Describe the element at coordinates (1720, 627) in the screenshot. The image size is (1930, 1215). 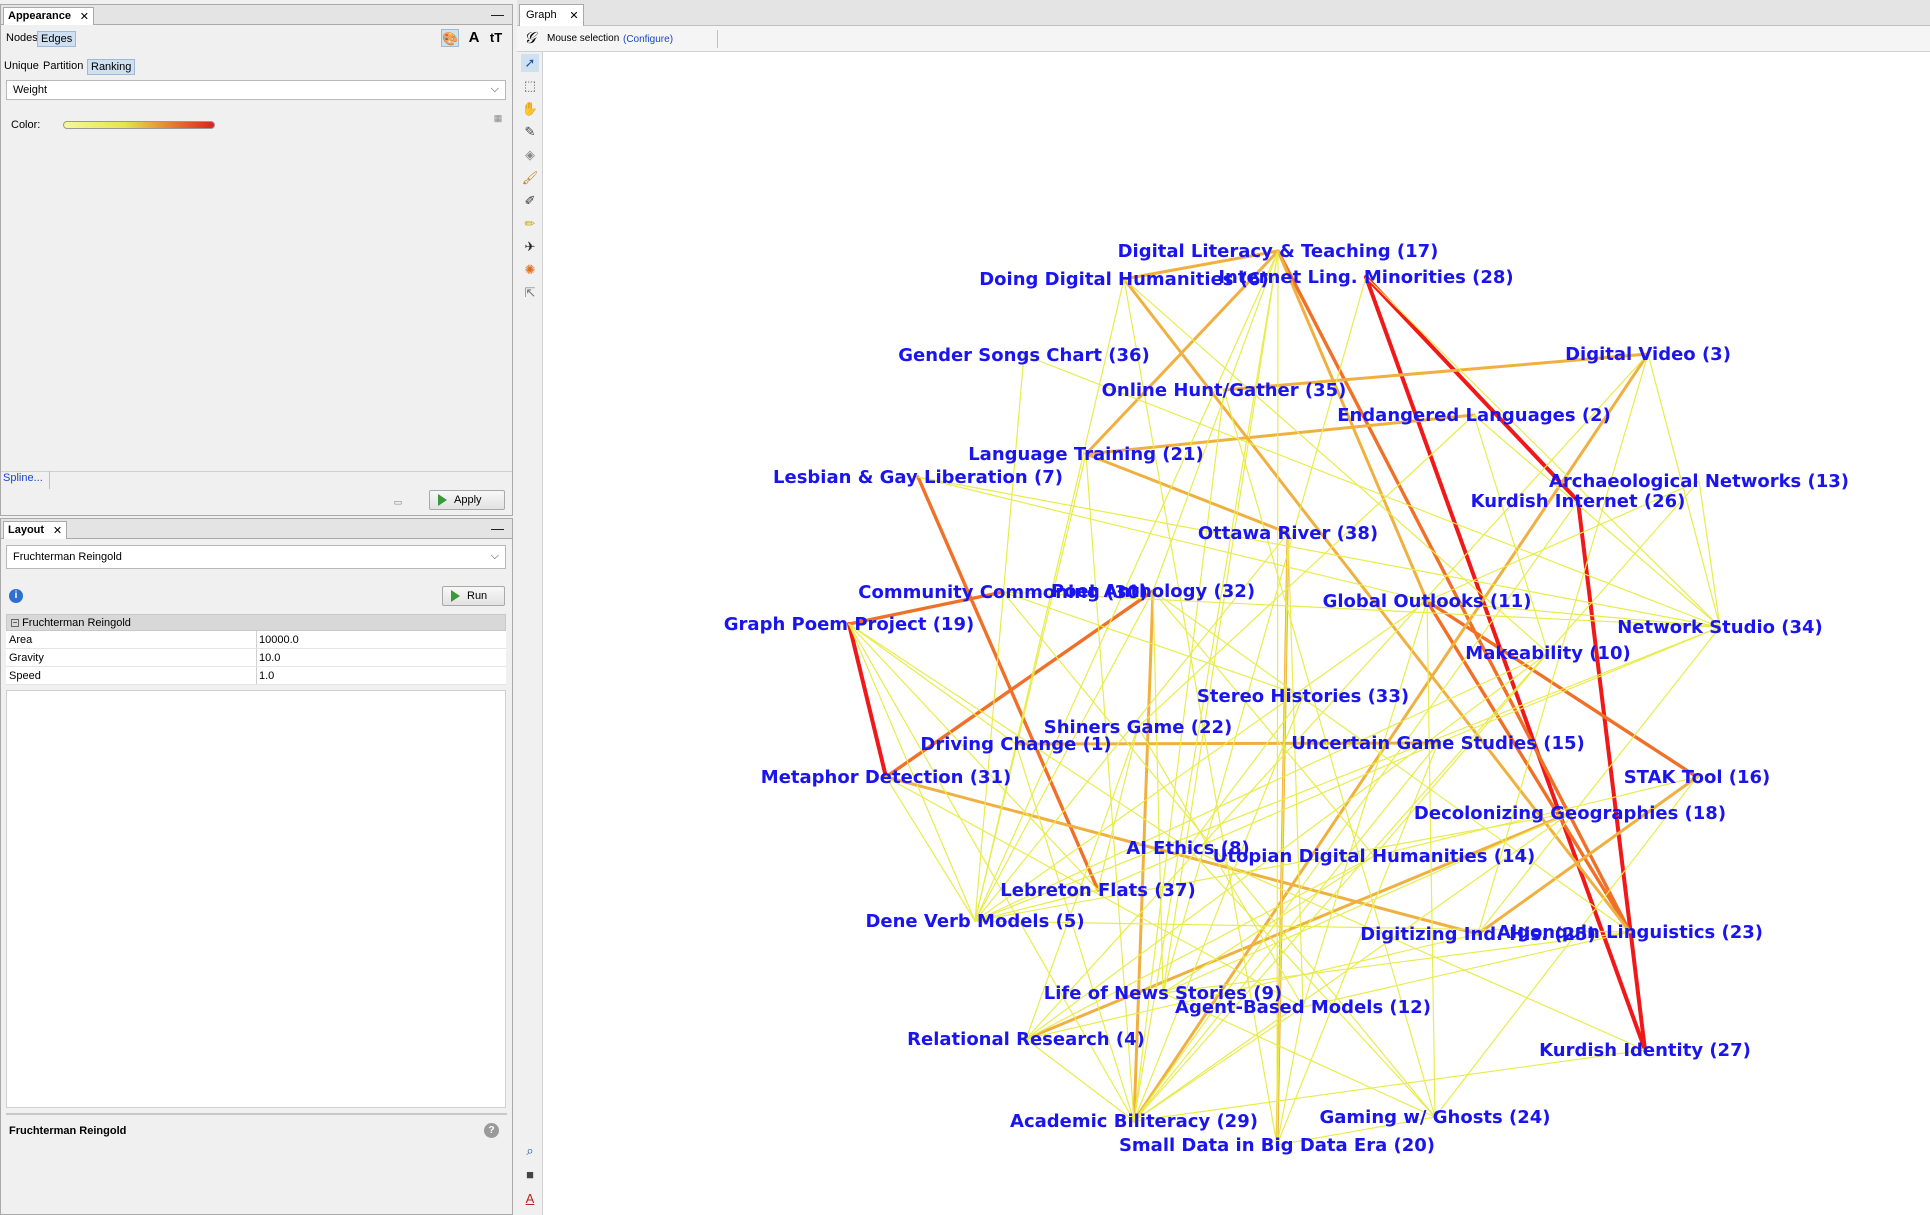
I see `node-label: Network Studio (34)` at that location.